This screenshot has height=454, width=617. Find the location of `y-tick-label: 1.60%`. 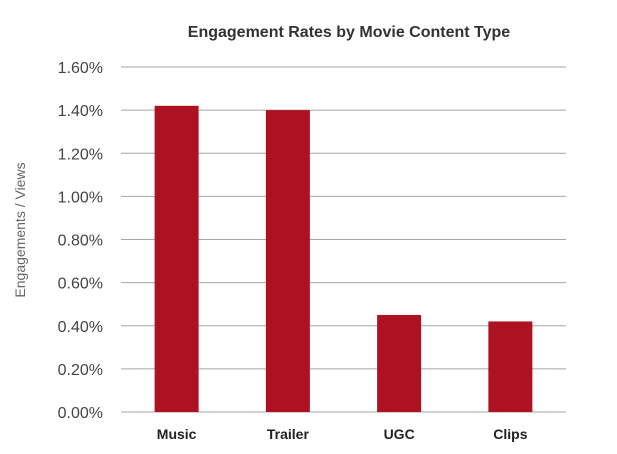

y-tick-label: 1.60% is located at coordinates (80, 68).